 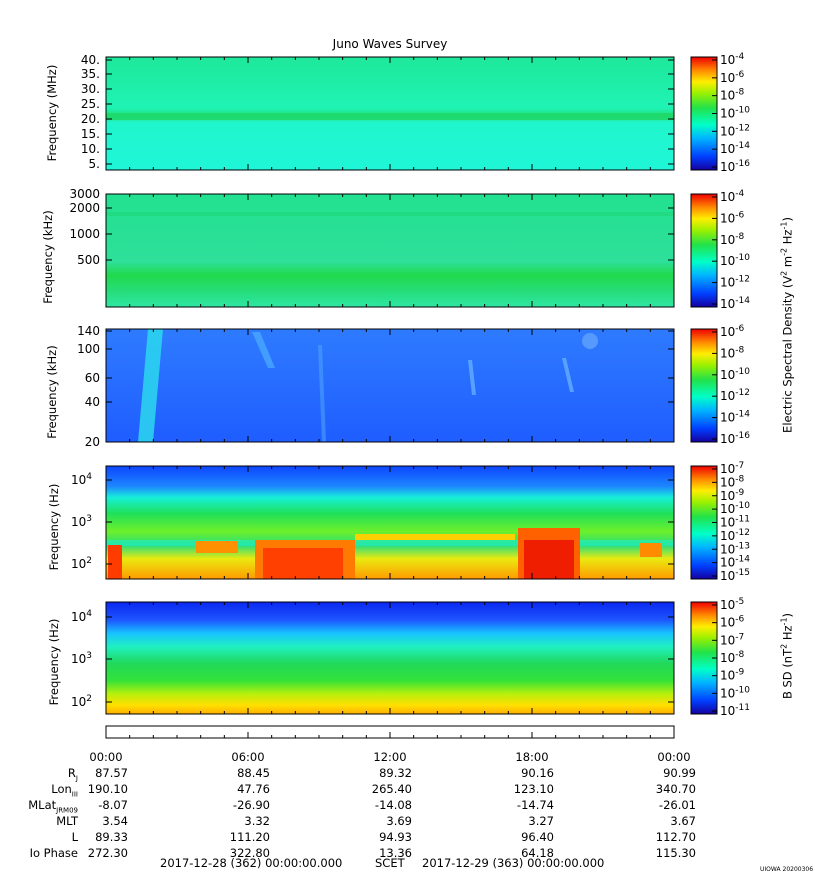 I want to click on panel-hz-electric, so click(x=390, y=522).